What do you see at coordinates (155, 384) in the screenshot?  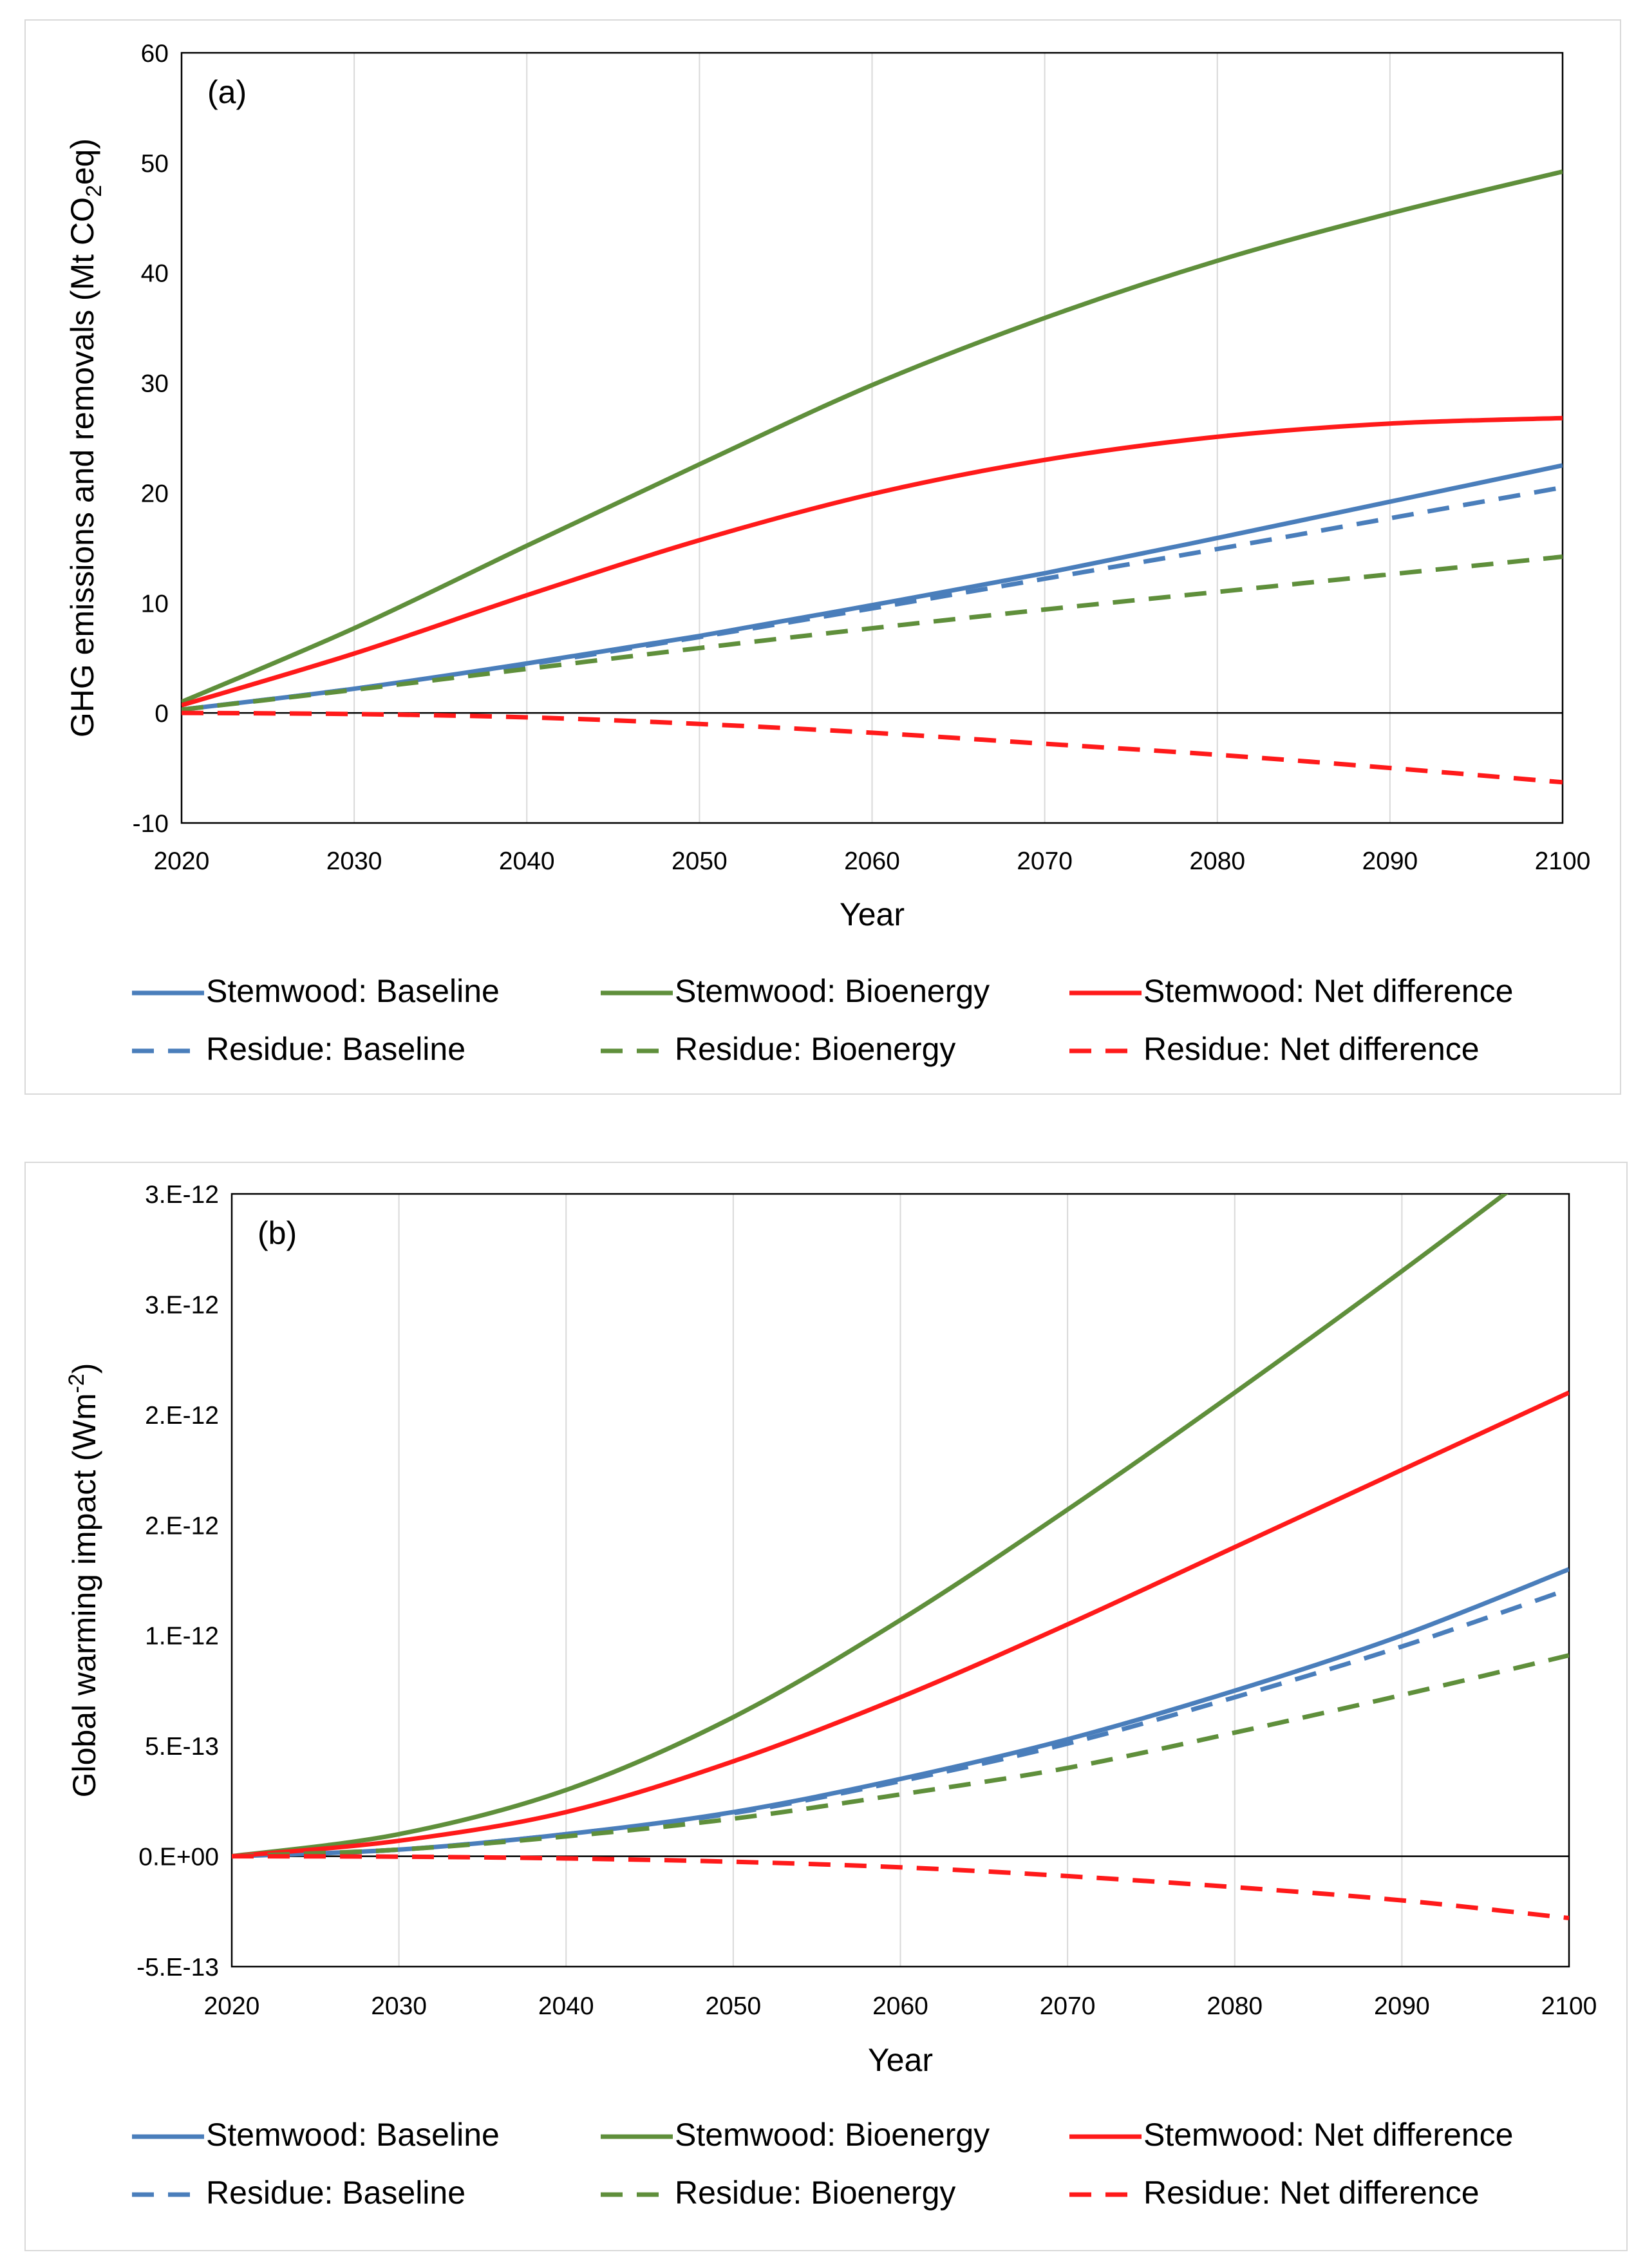 I see `y-tick-label: 30` at bounding box center [155, 384].